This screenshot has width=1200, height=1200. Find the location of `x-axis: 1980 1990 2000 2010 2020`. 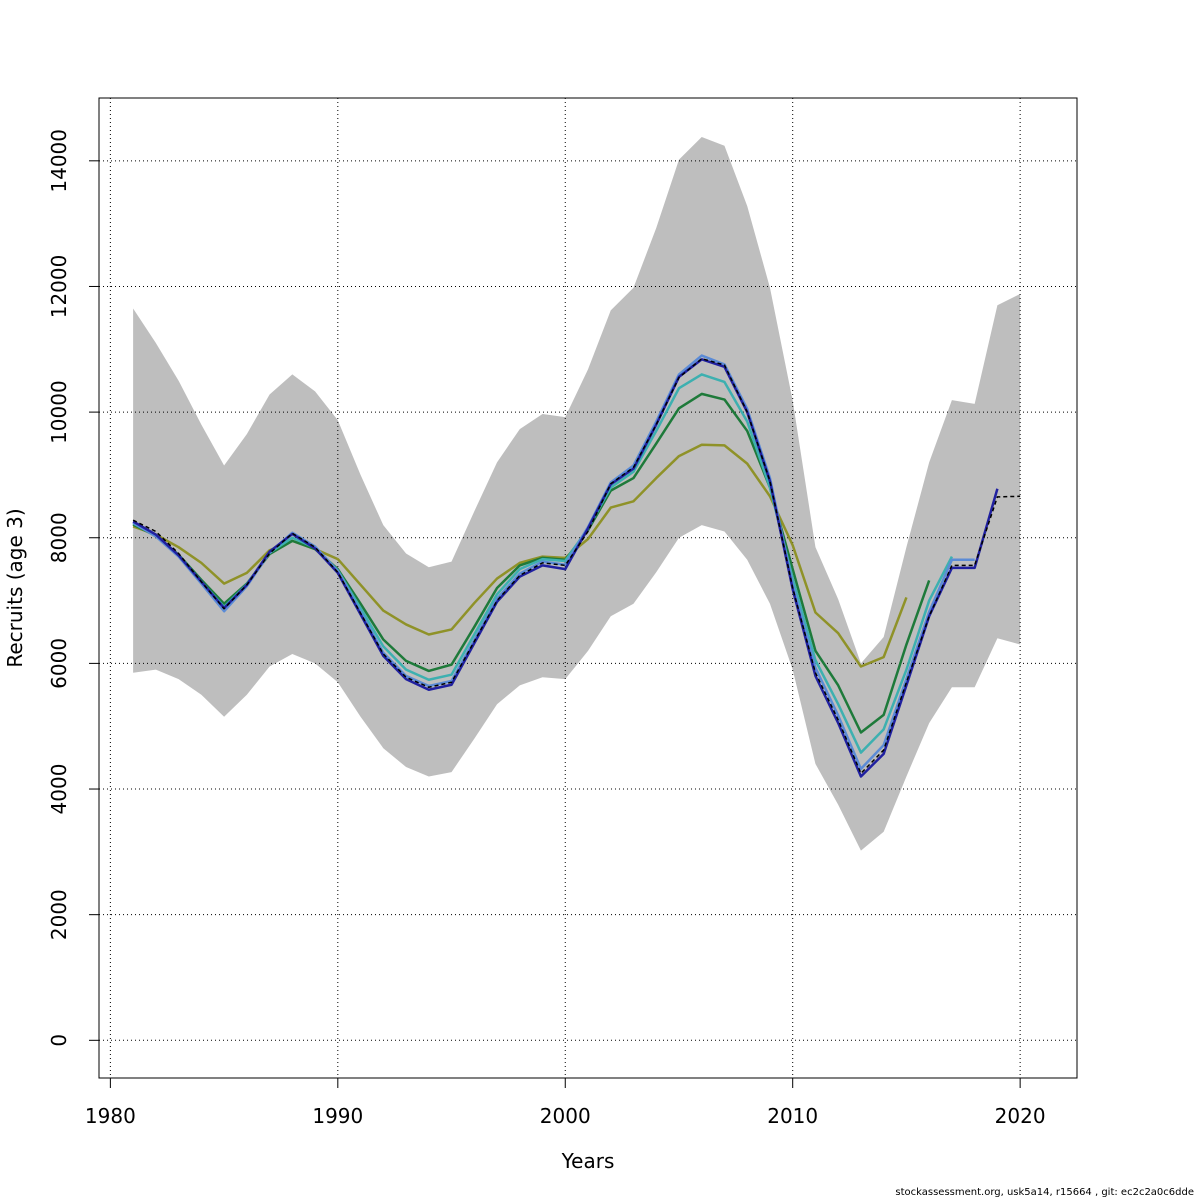

x-axis: 1980 1990 2000 2010 2020 is located at coordinates (565, 1102).